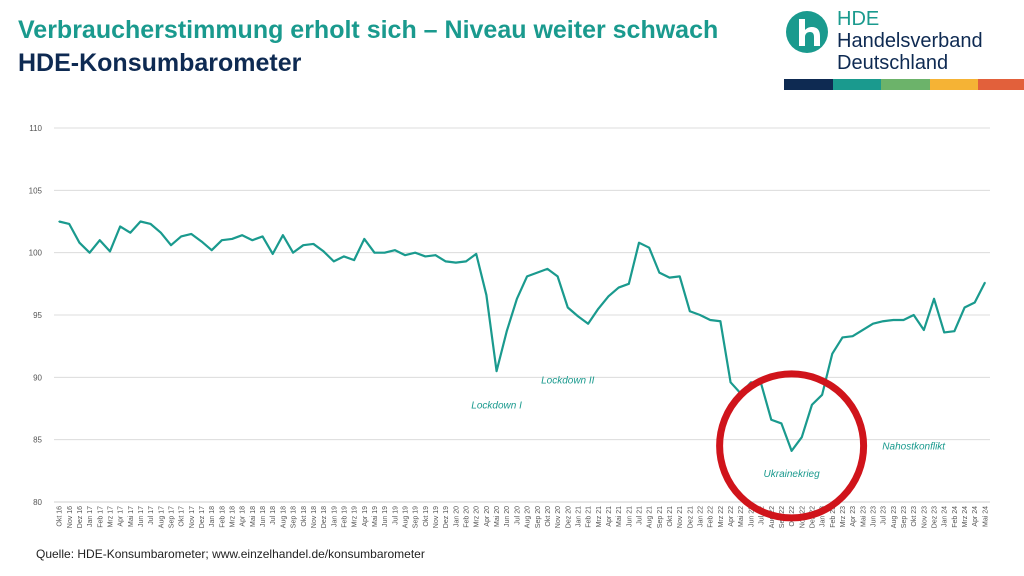 The image size is (1024, 576). I want to click on x-tick-label: Aug 18, so click(283, 517).